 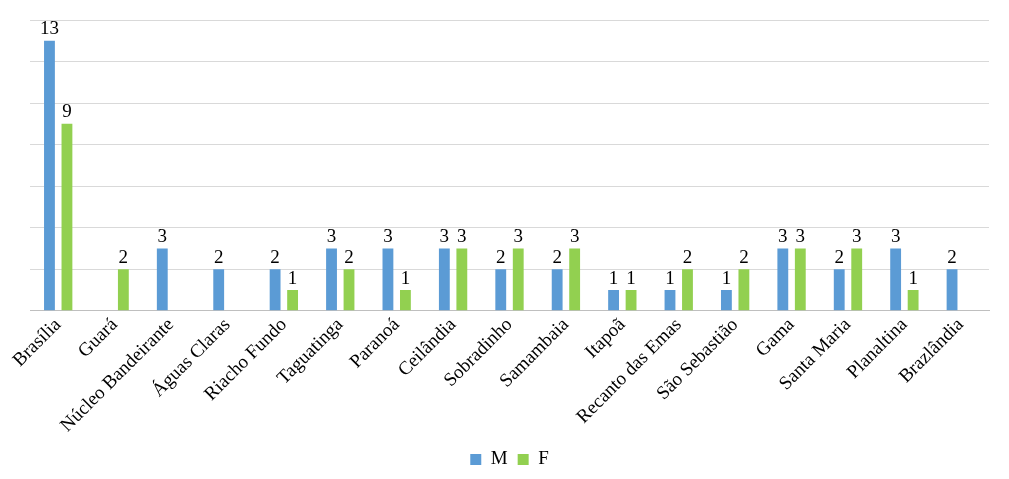 What do you see at coordinates (499, 458) in the screenshot?
I see `legend-label: M` at bounding box center [499, 458].